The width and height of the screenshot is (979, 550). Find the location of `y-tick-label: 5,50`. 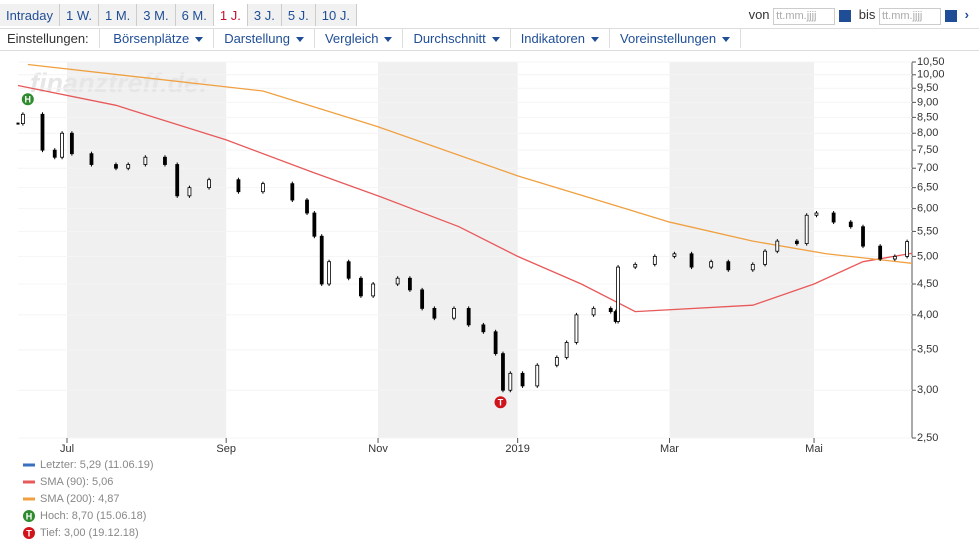

y-tick-label: 5,50 is located at coordinates (927, 231).